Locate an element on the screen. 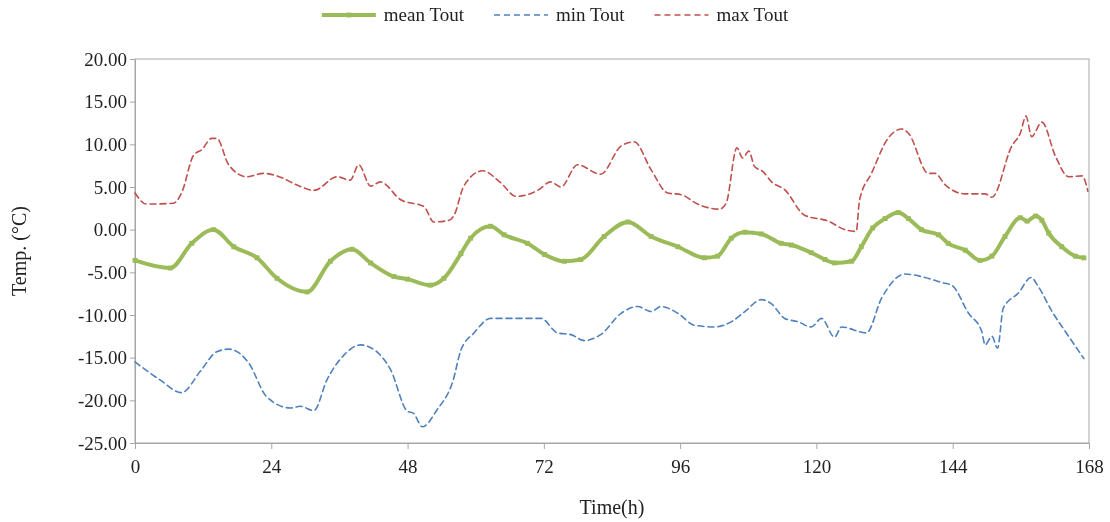 This screenshot has width=1110, height=522. y-tick-label: -25.00 is located at coordinates (102, 443).